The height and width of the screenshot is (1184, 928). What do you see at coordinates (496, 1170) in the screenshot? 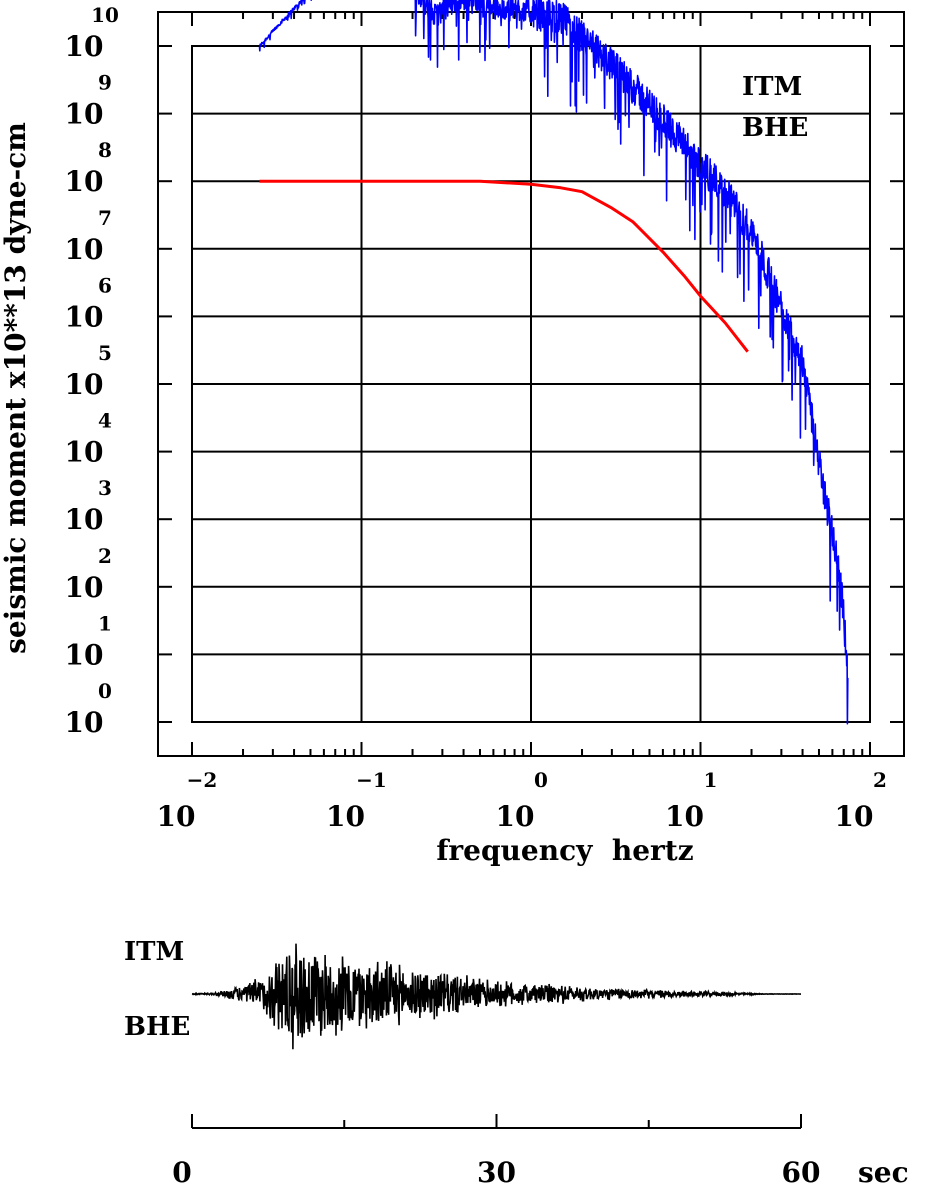
I see `time-tick-label: 30` at bounding box center [496, 1170].